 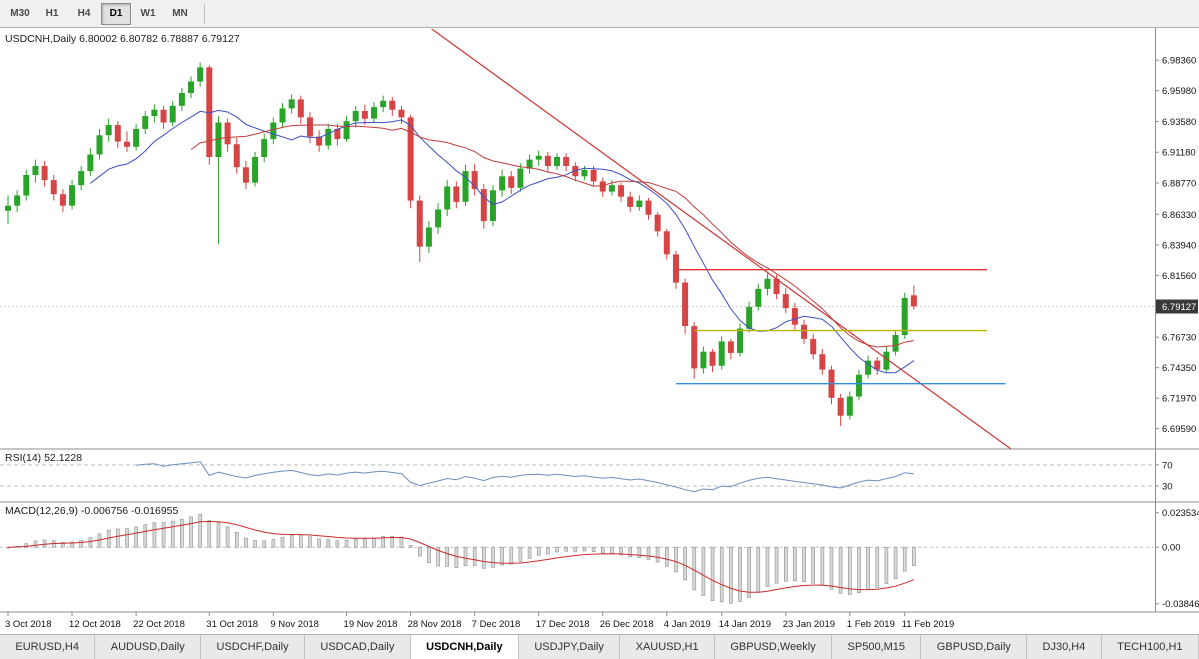 I want to click on price-axis-label: 6.71970, so click(x=1179, y=399).